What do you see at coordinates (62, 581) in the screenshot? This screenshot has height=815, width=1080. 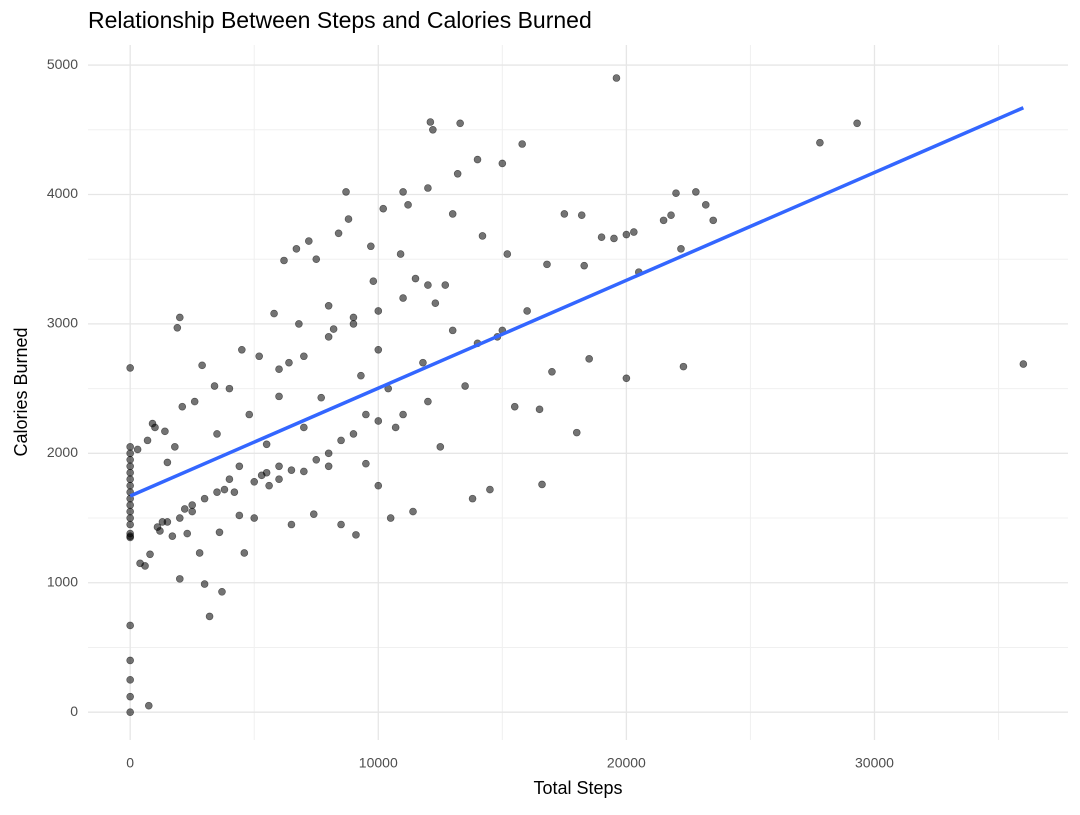 I see `y-tick-label: 1000` at bounding box center [62, 581].